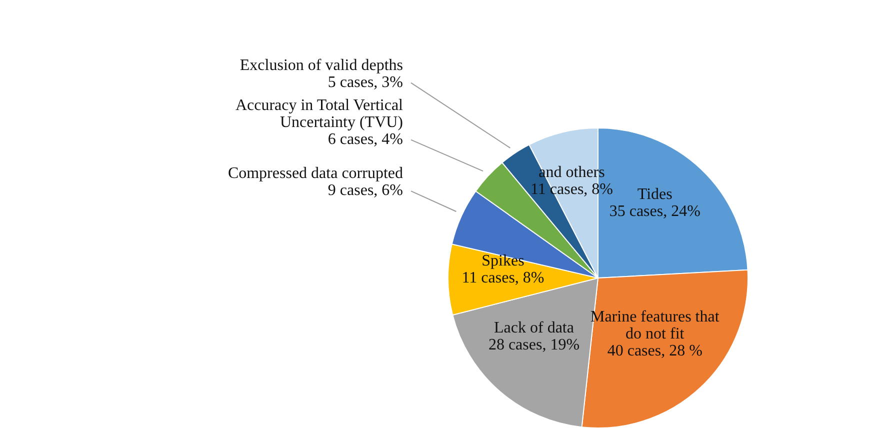 This screenshot has height=445, width=894. Describe the element at coordinates (654, 195) in the screenshot. I see `slice-label: Tides` at that location.